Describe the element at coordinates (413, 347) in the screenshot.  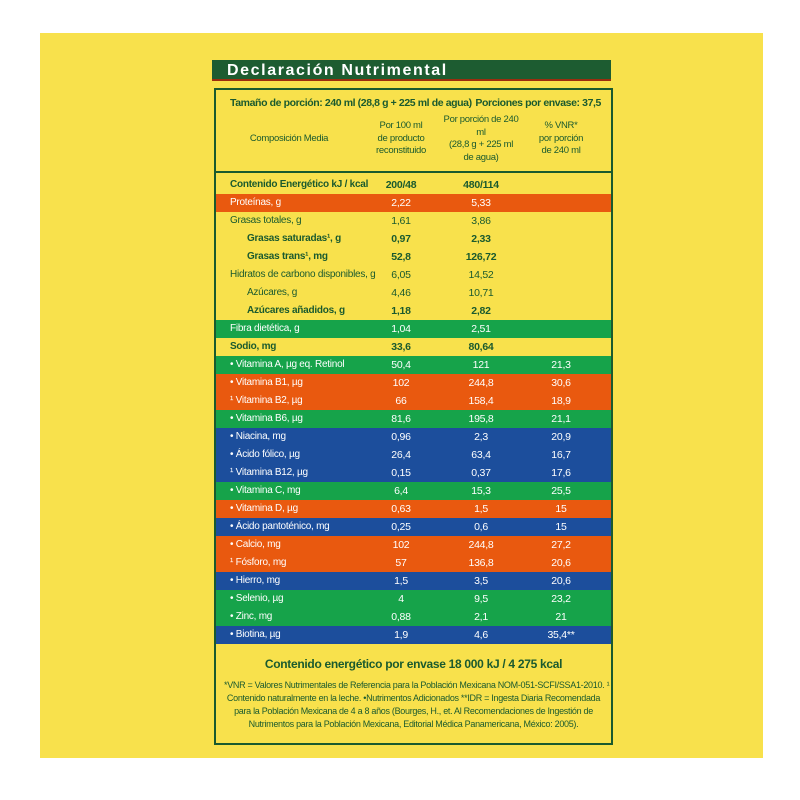
I see `nutrient-row: Sodio, mg 33,6 80,64` at that location.